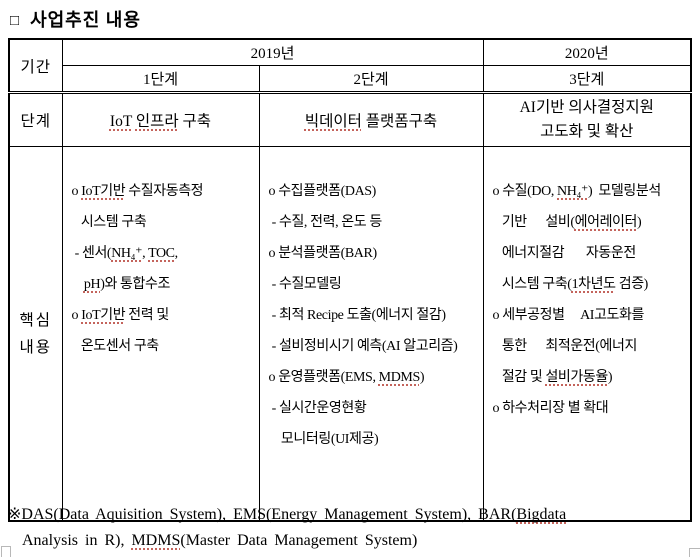  I want to click on text-line: pH)와 통합수조, so click(126, 284).